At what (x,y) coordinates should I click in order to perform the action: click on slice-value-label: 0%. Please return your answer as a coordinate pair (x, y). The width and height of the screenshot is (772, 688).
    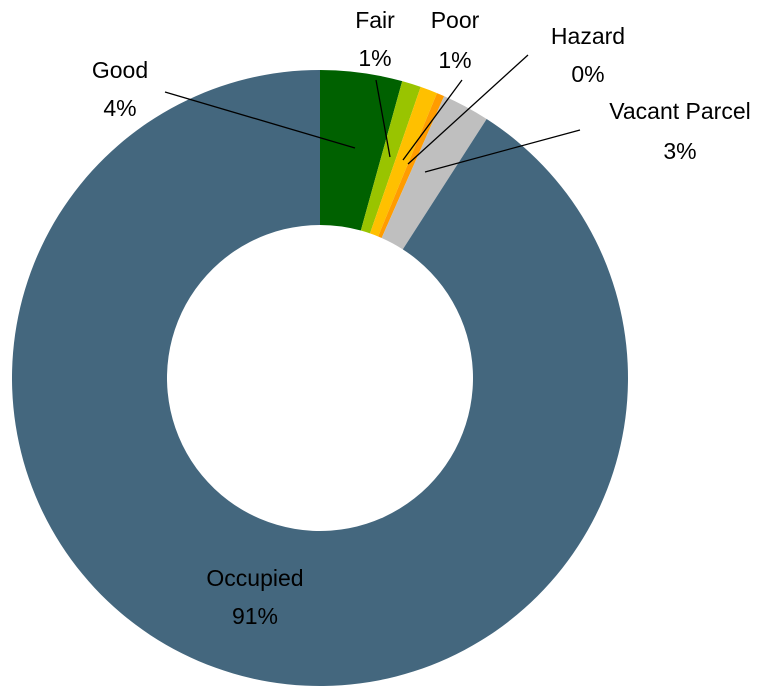
    Looking at the image, I should click on (587, 74).